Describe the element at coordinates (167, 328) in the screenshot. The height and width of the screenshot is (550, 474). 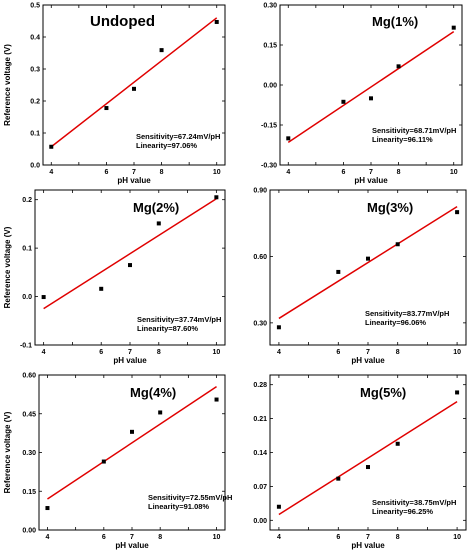
I see `annotation-text: Linearity=87.60%` at that location.